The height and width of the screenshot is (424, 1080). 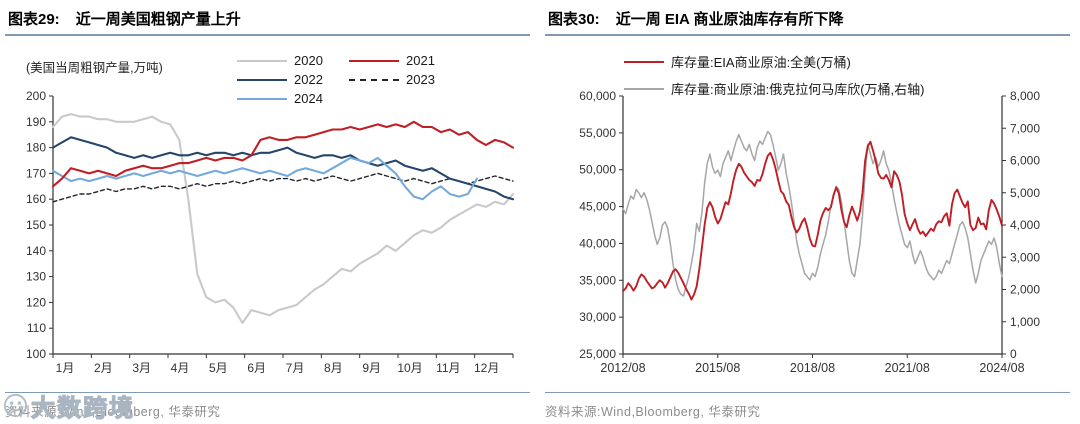 I want to click on tick-label: 4月, so click(x=180, y=368).